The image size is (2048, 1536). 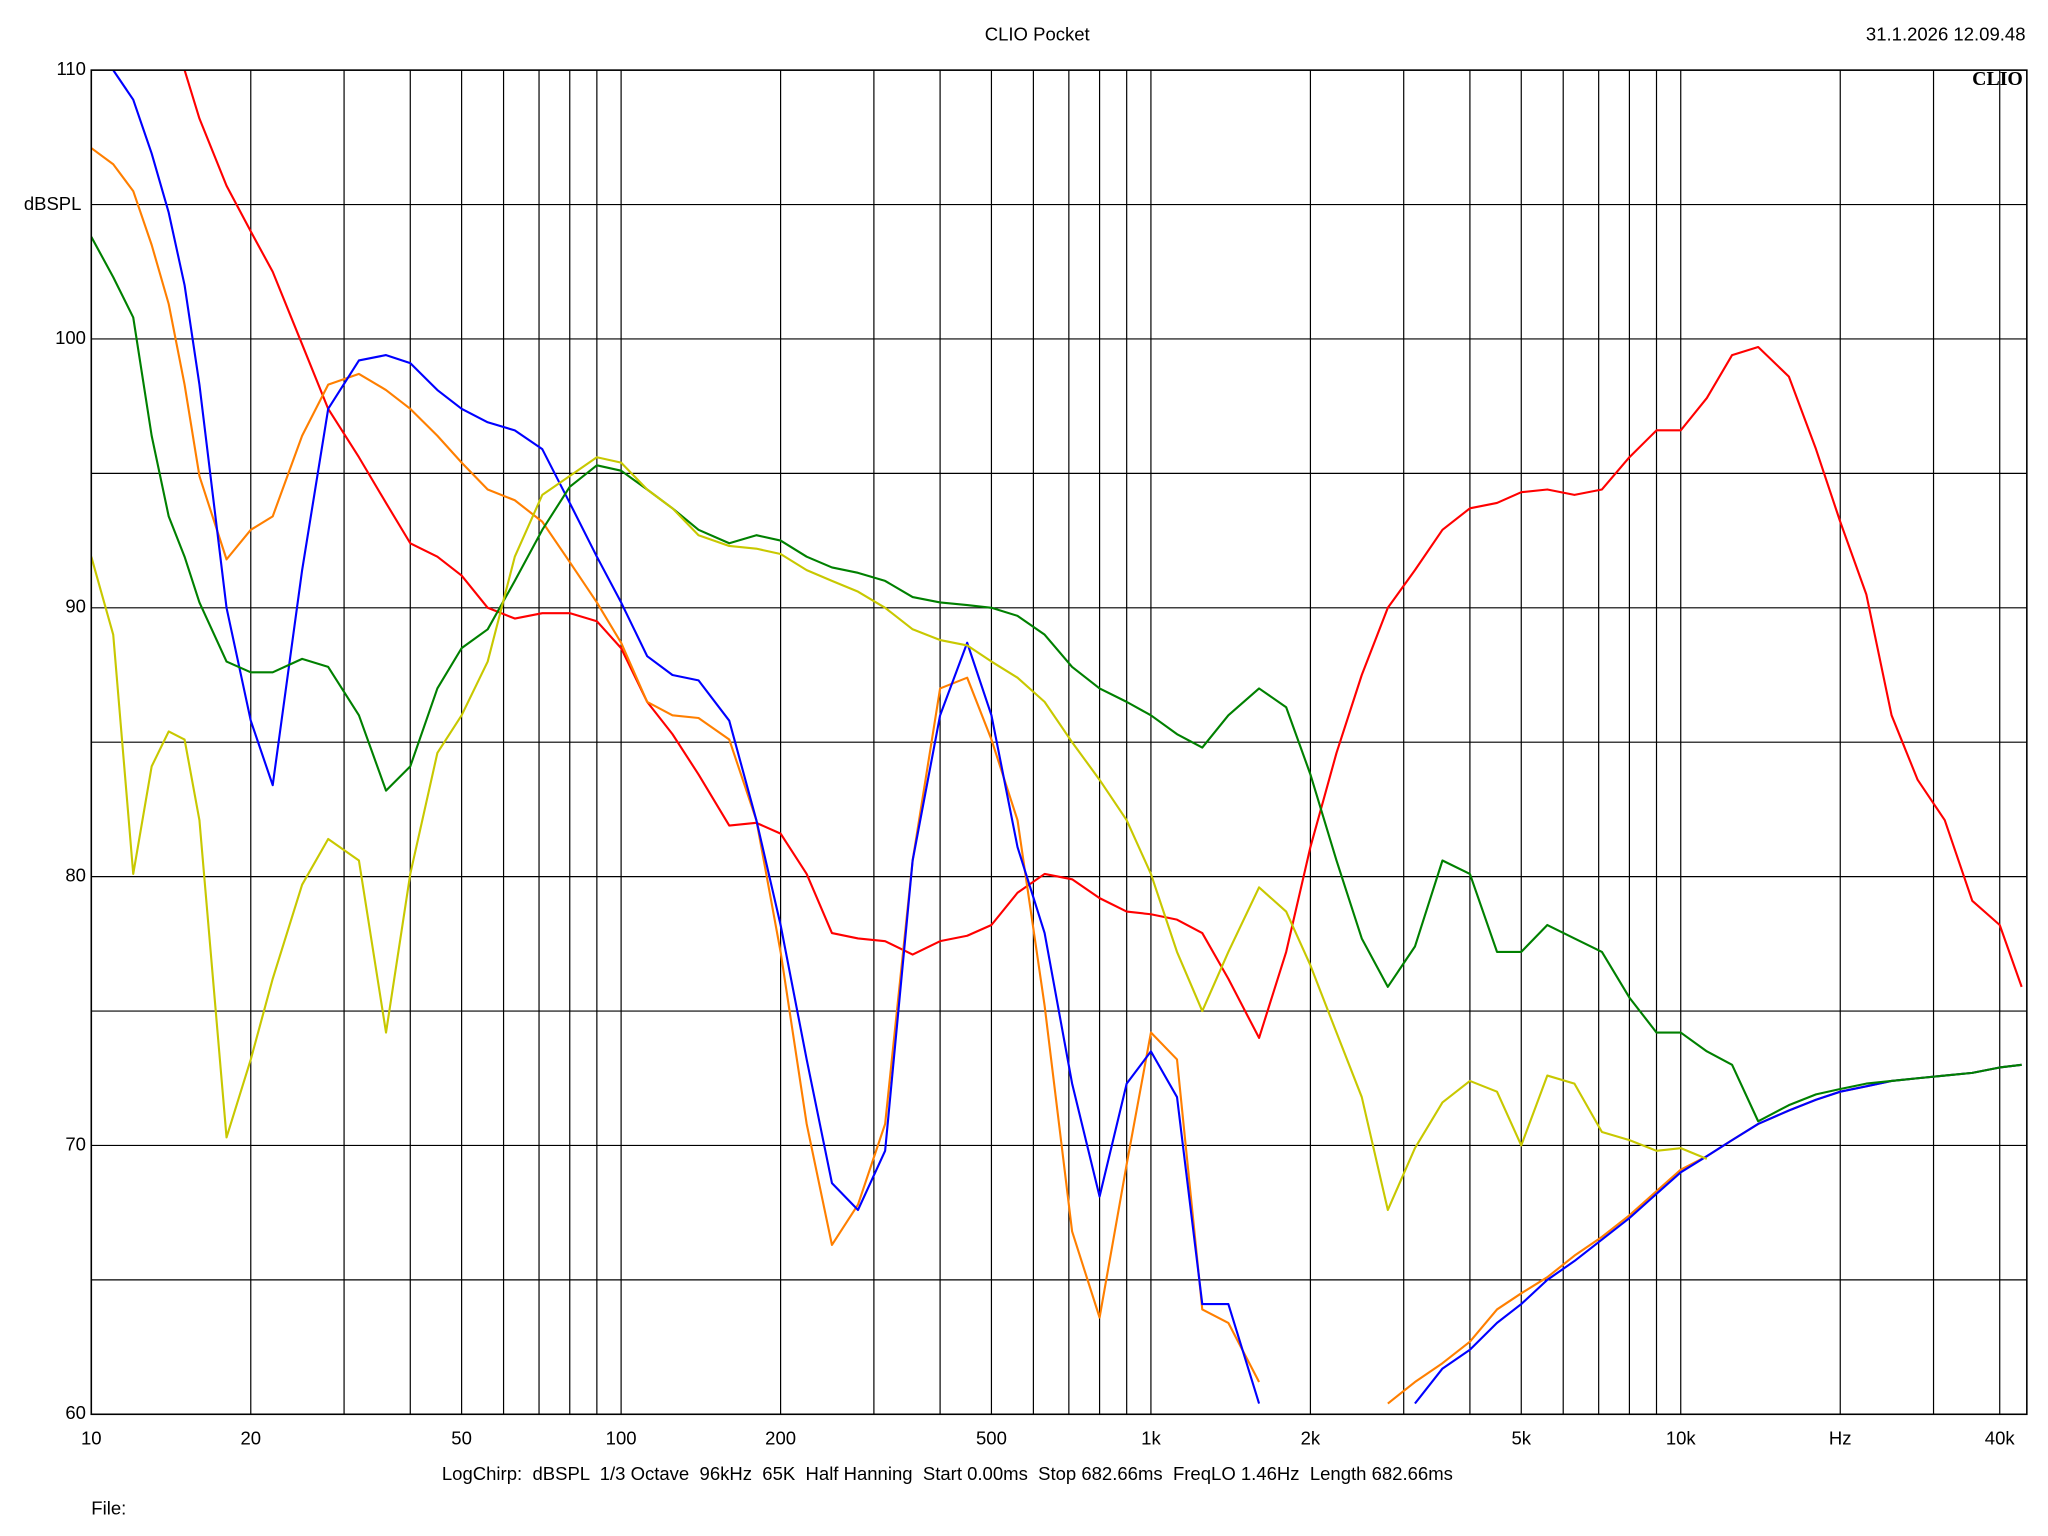 I want to click on x-tick-label: 200, so click(x=780, y=1437).